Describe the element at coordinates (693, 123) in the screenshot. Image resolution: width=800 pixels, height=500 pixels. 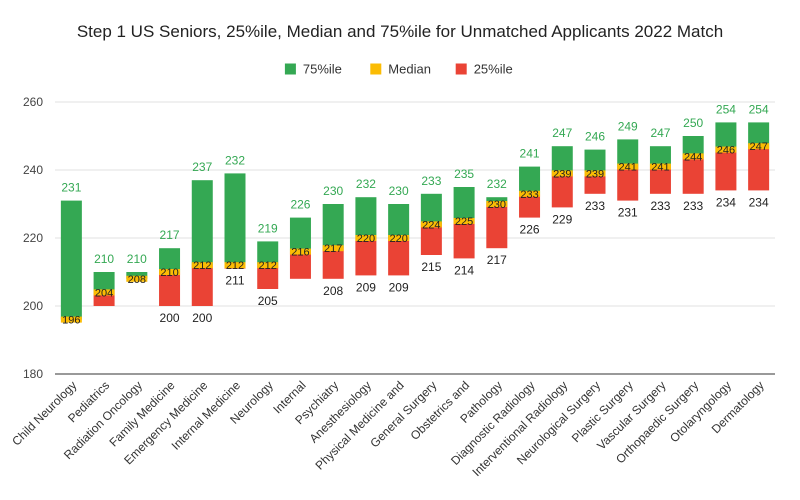
I see `p75-label: 250` at that location.